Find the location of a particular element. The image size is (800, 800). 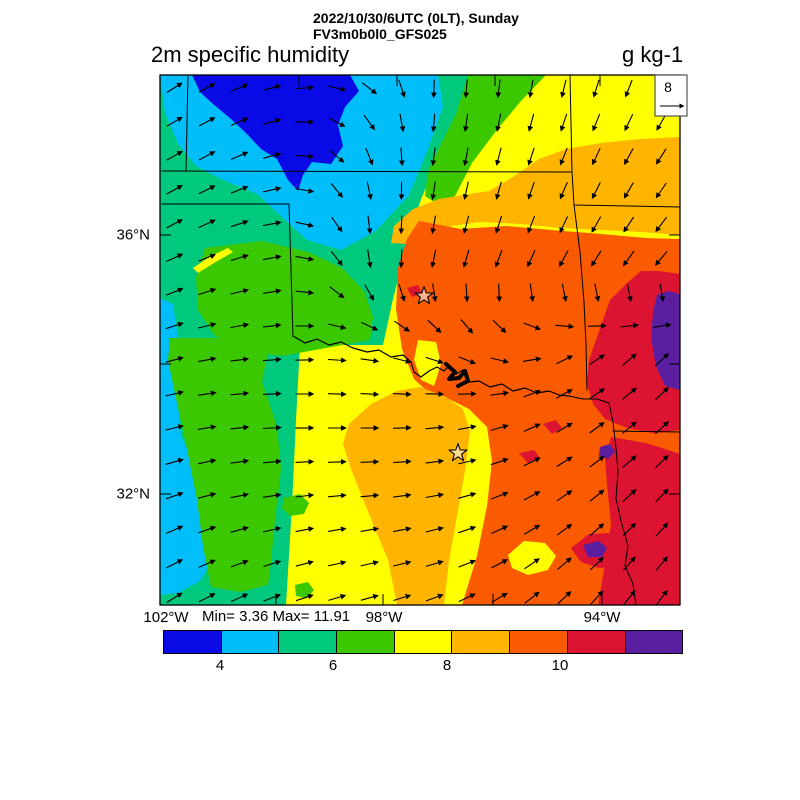

region-green-6-7-central is located at coordinates (284, 298).